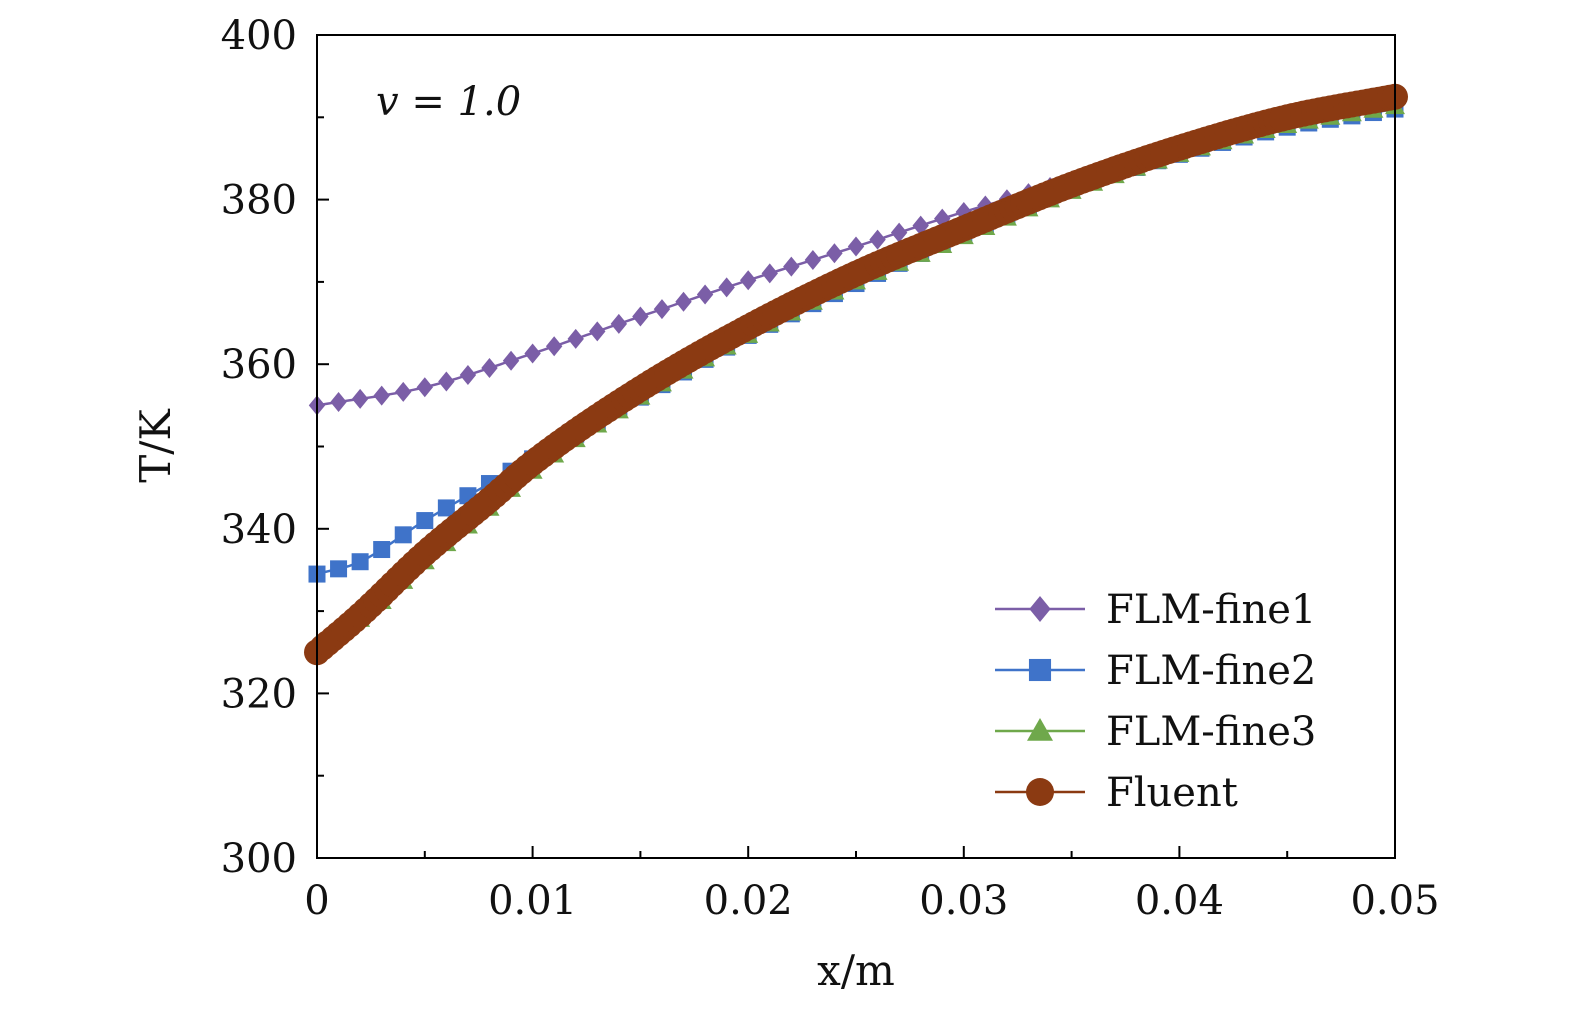 This screenshot has width=1575, height=1014. What do you see at coordinates (1179, 901) in the screenshot?
I see `x-tick-label: 0.04` at bounding box center [1179, 901].